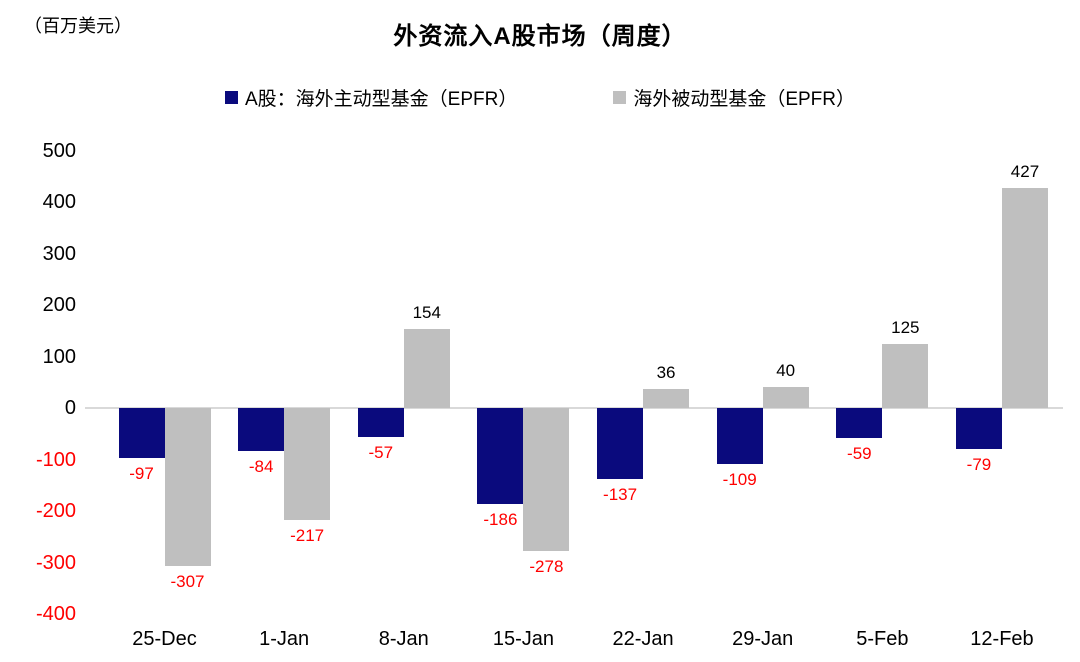 Image resolution: width=1080 pixels, height=662 pixels. What do you see at coordinates (859, 454) in the screenshot?
I see `value-label-active-5-Feb: -59` at bounding box center [859, 454].